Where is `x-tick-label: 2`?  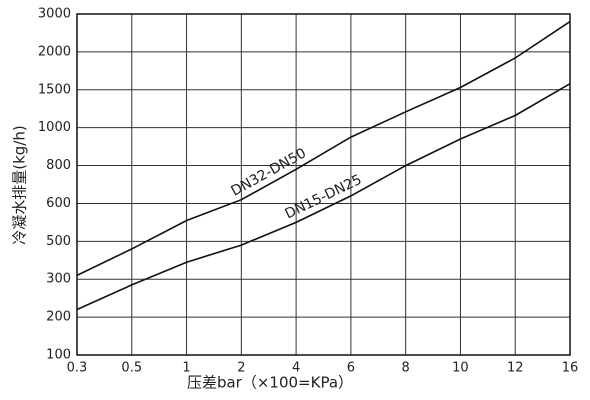 x-tick-label: 2 is located at coordinates (241, 368).